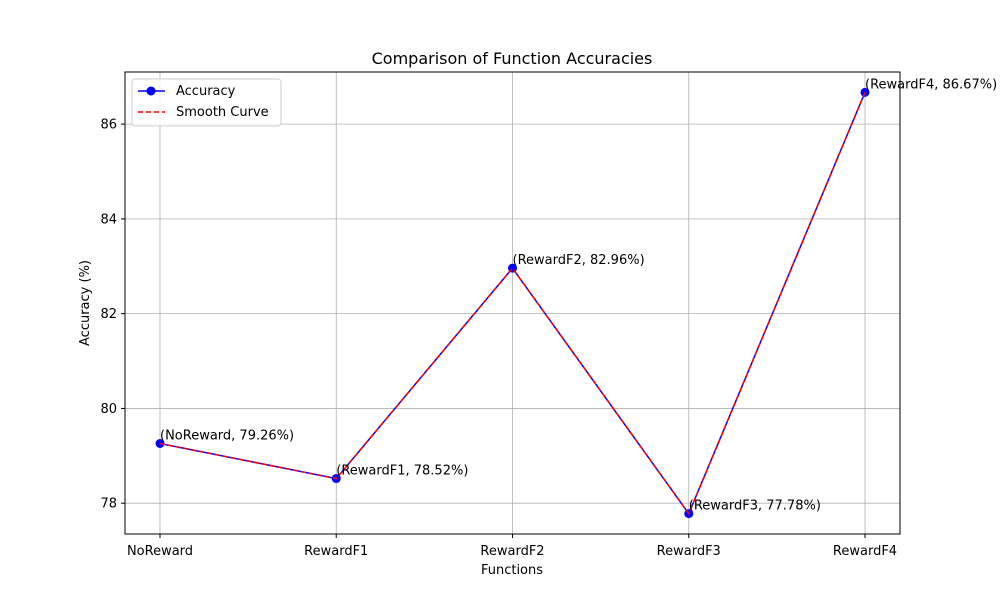  What do you see at coordinates (206, 91) in the screenshot?
I see `legend-accuracy-label: Accuracy` at bounding box center [206, 91].